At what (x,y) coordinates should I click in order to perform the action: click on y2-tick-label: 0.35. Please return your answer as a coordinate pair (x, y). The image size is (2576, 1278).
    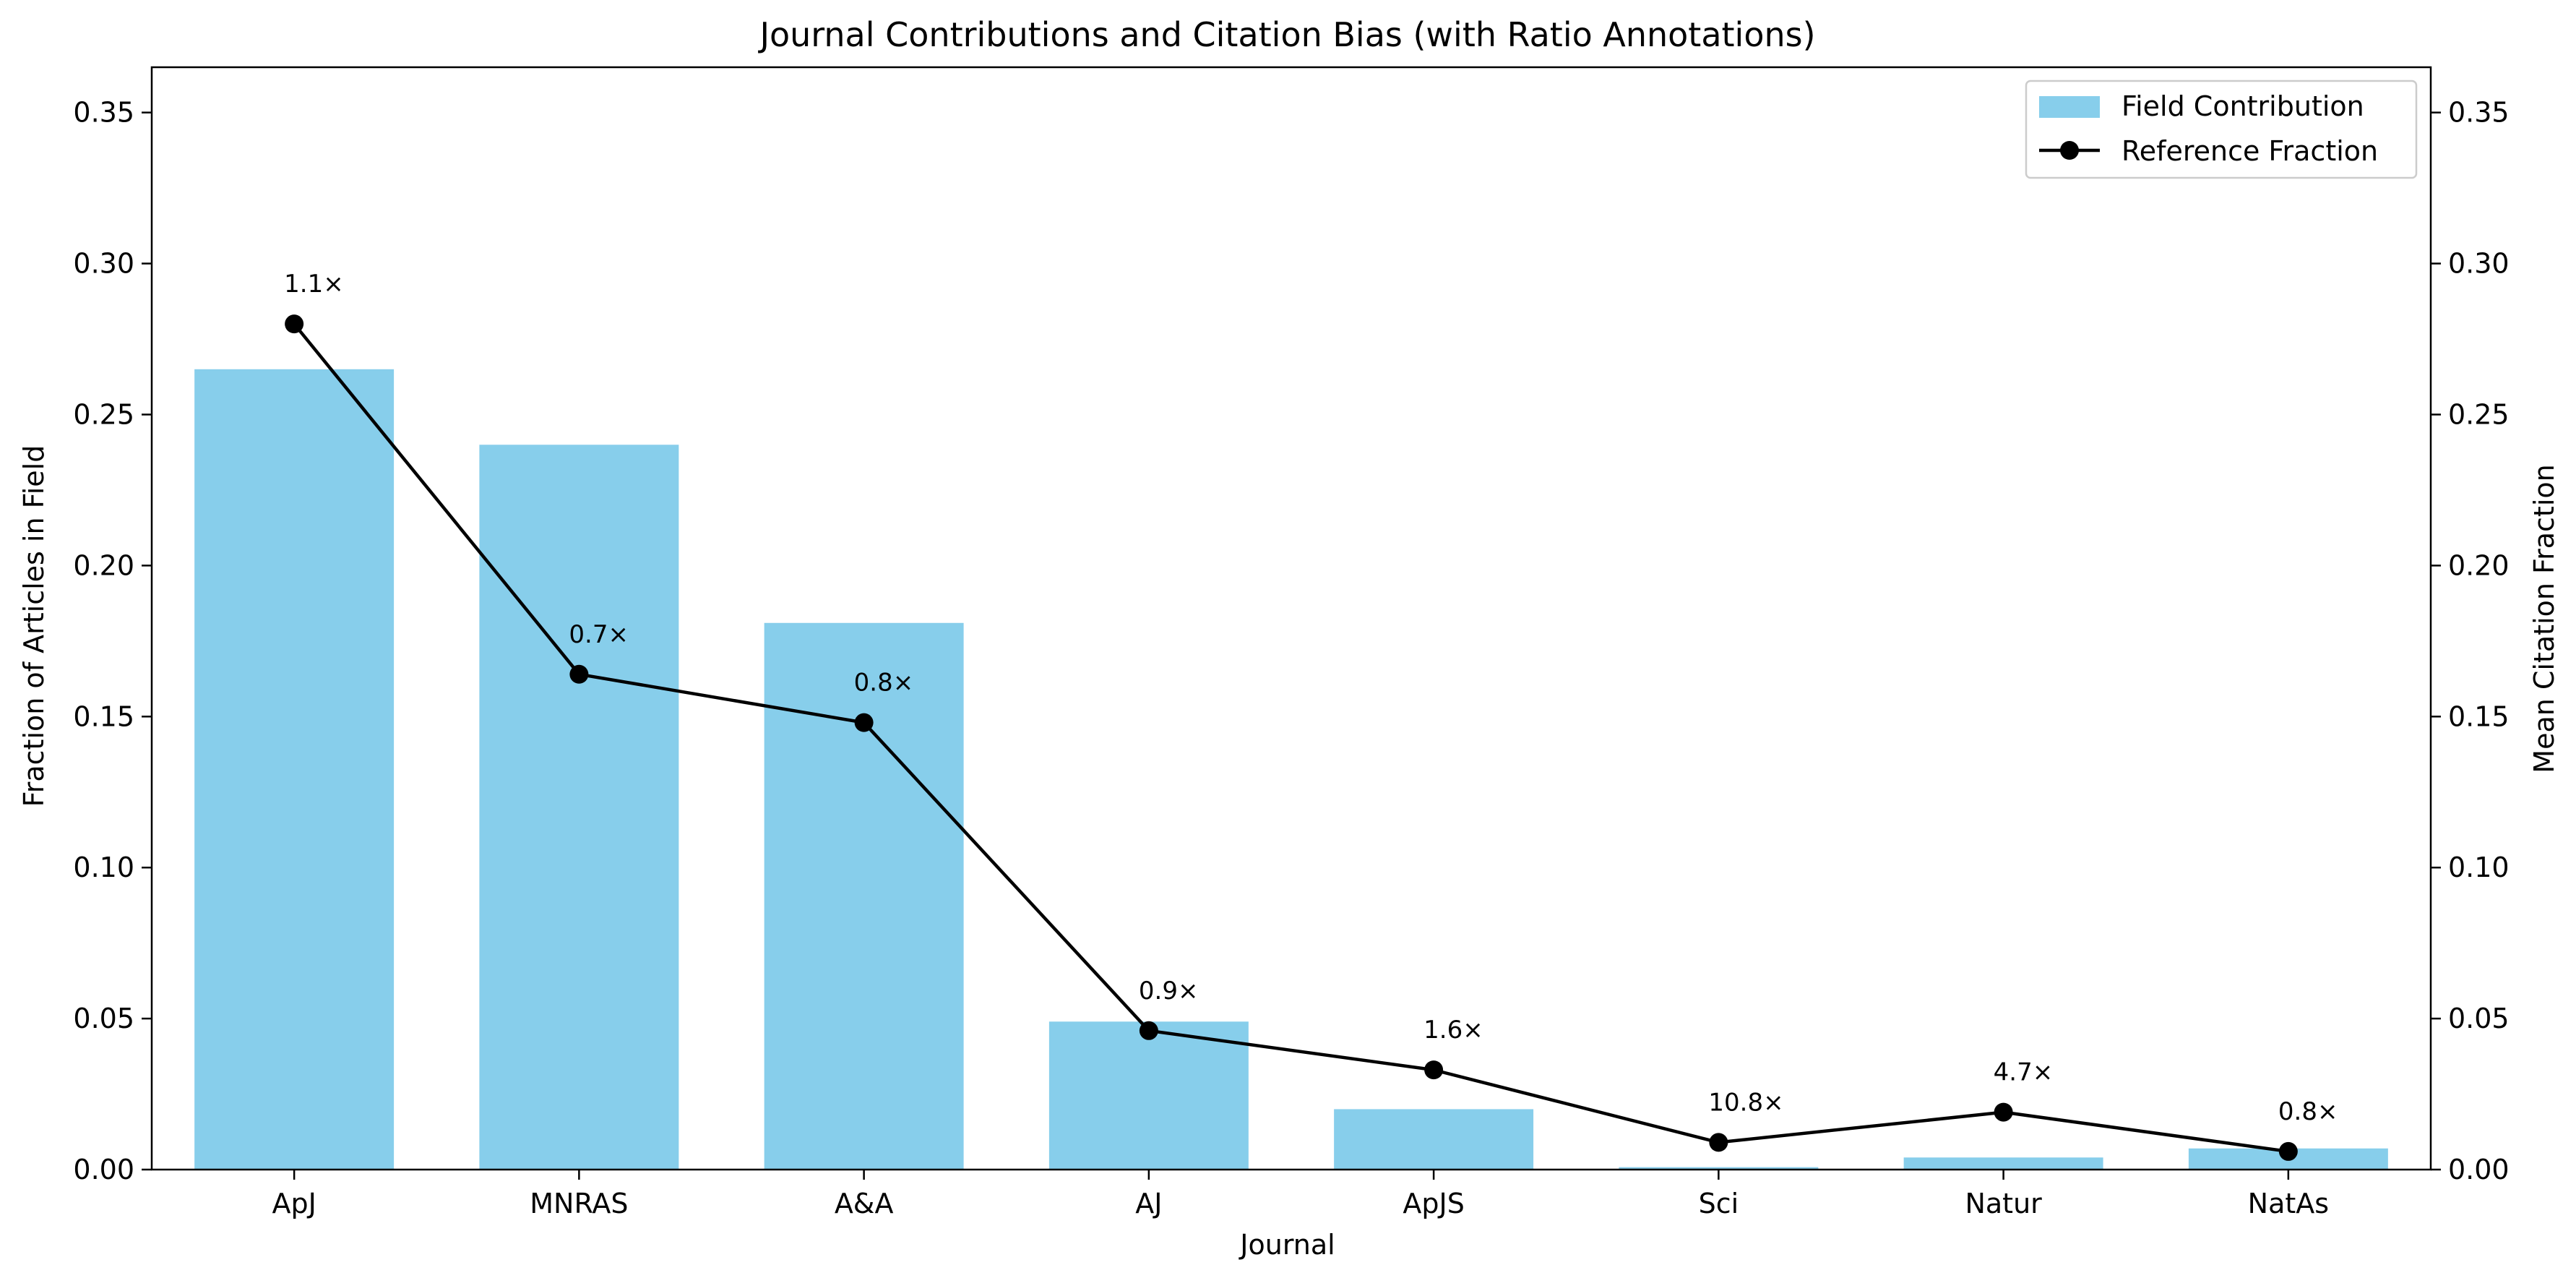
    Looking at the image, I should click on (2479, 113).